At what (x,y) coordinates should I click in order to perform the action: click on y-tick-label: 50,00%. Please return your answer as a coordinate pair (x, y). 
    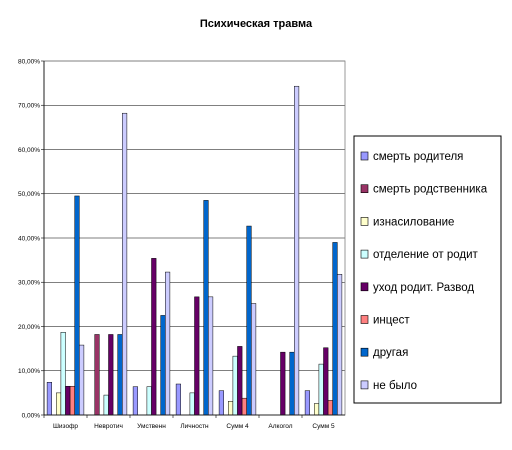
    Looking at the image, I should click on (29, 194).